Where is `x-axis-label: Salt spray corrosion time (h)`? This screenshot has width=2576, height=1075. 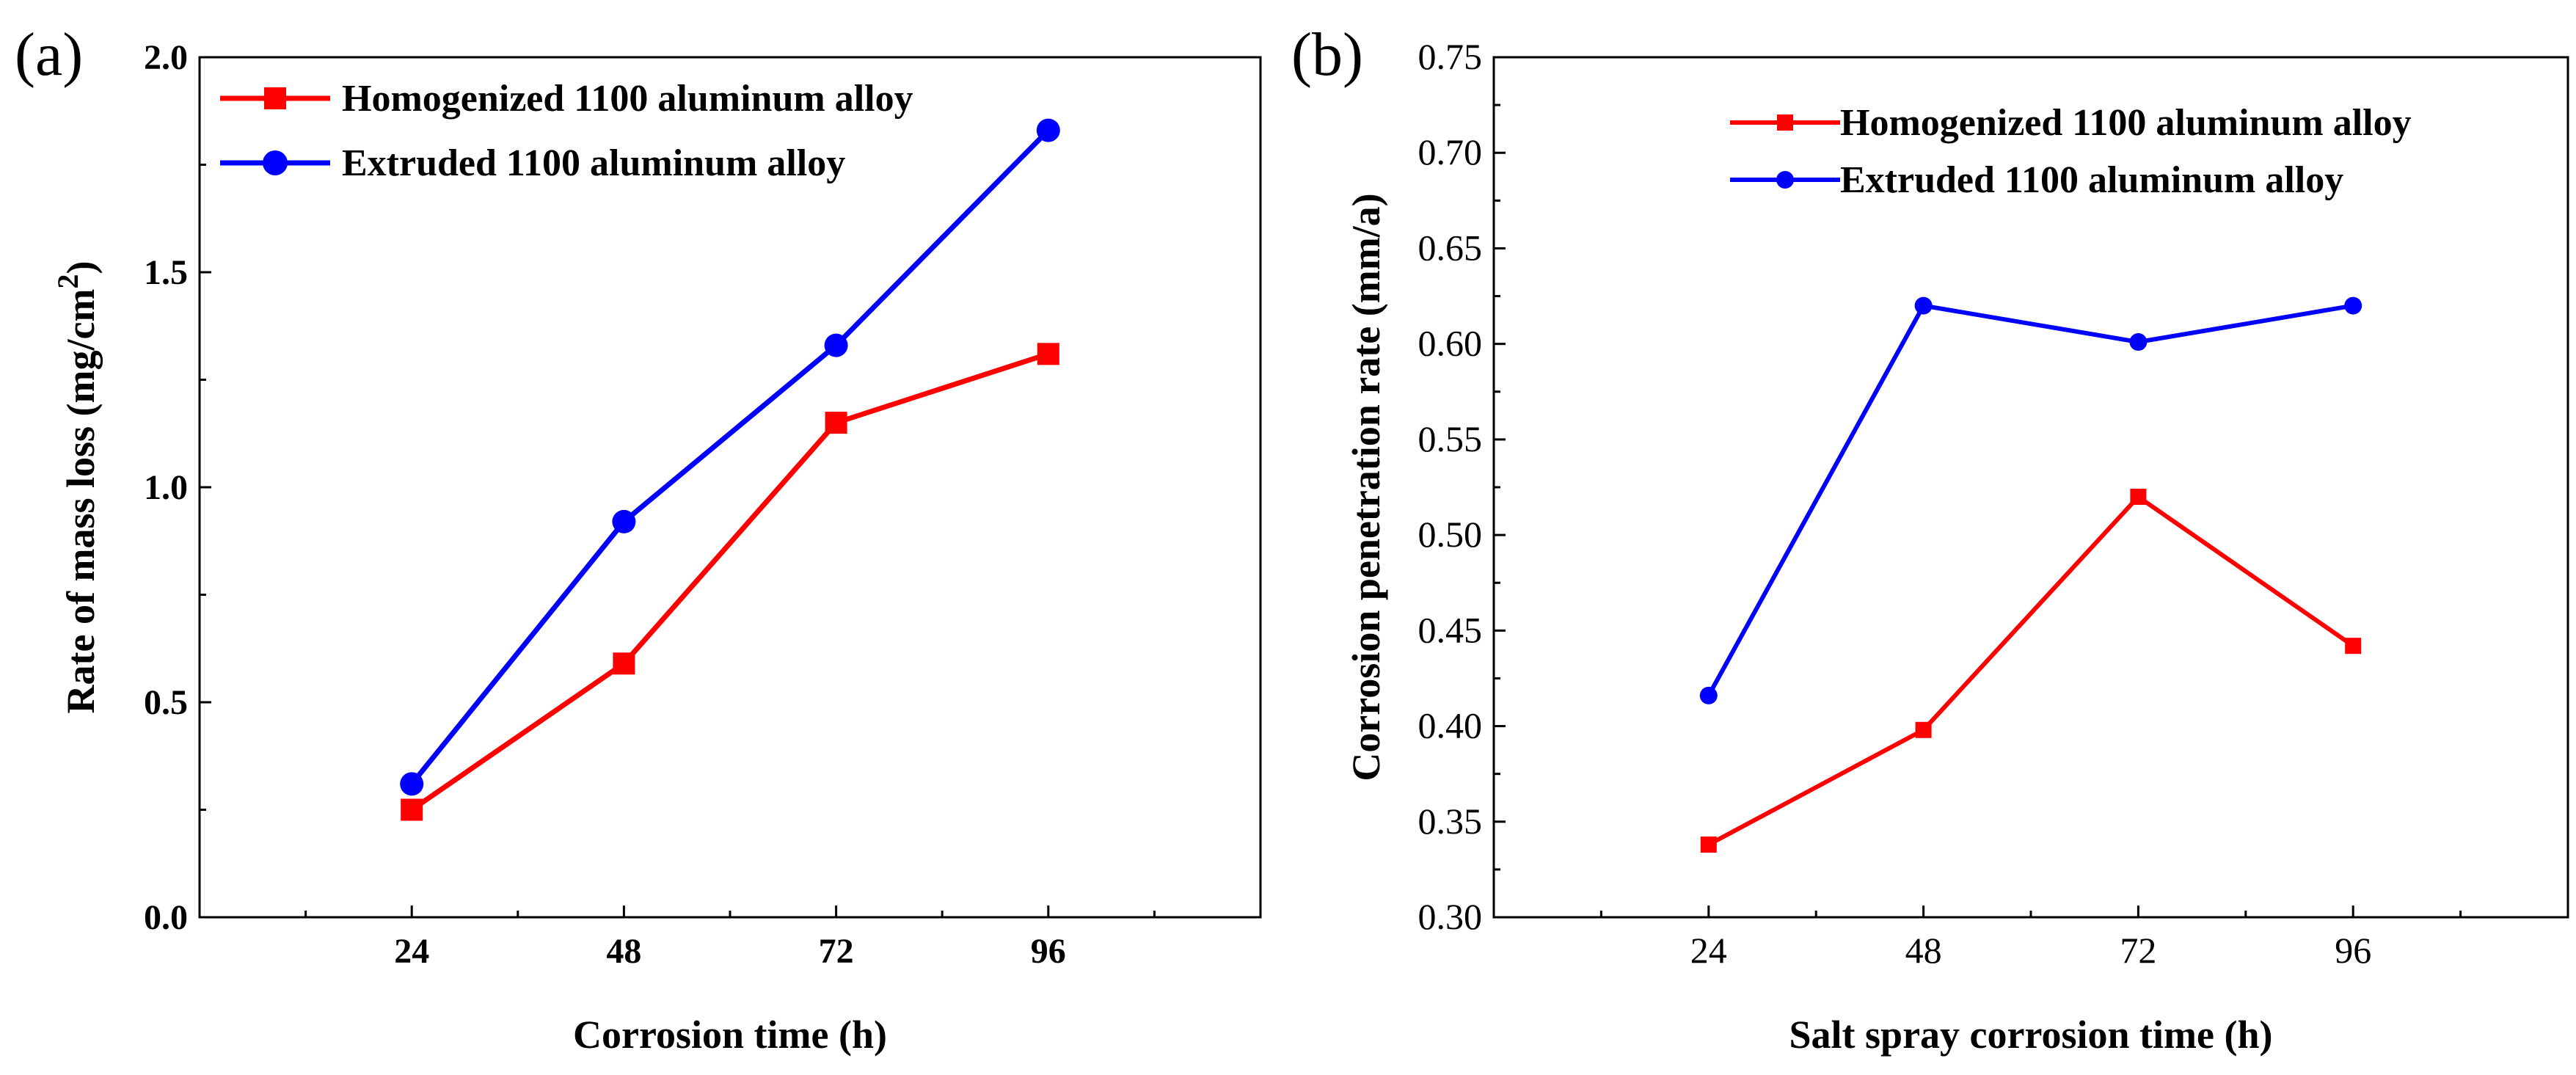 x-axis-label: Salt spray corrosion time (h) is located at coordinates (2031, 1035).